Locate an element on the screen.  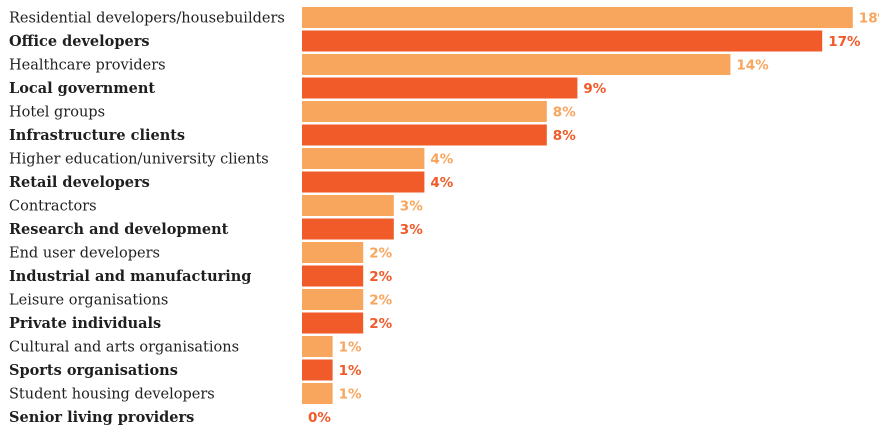
category-label: Hotel groups is located at coordinates (57, 113).